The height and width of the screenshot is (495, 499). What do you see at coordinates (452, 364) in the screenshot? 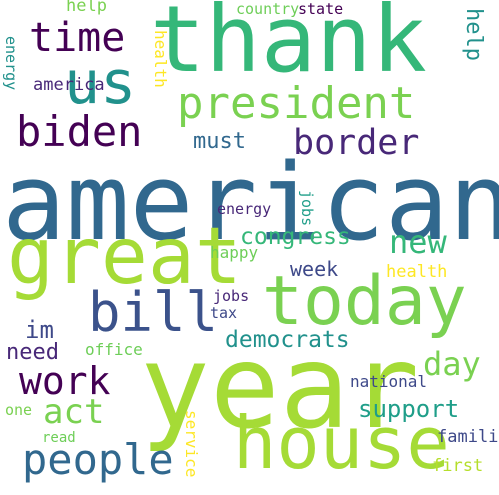
I see `word-day: day` at bounding box center [452, 364].